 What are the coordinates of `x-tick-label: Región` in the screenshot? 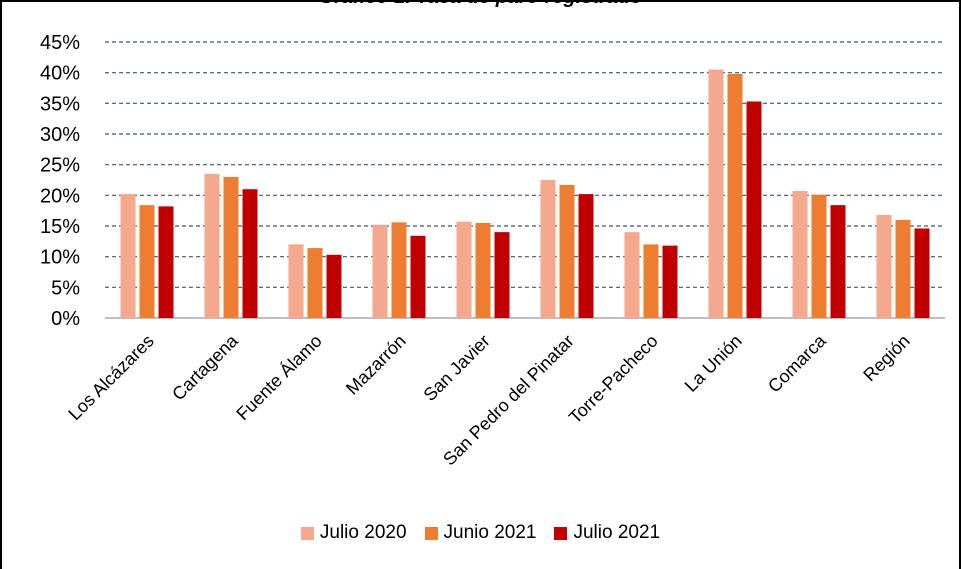 It's located at (886, 358).